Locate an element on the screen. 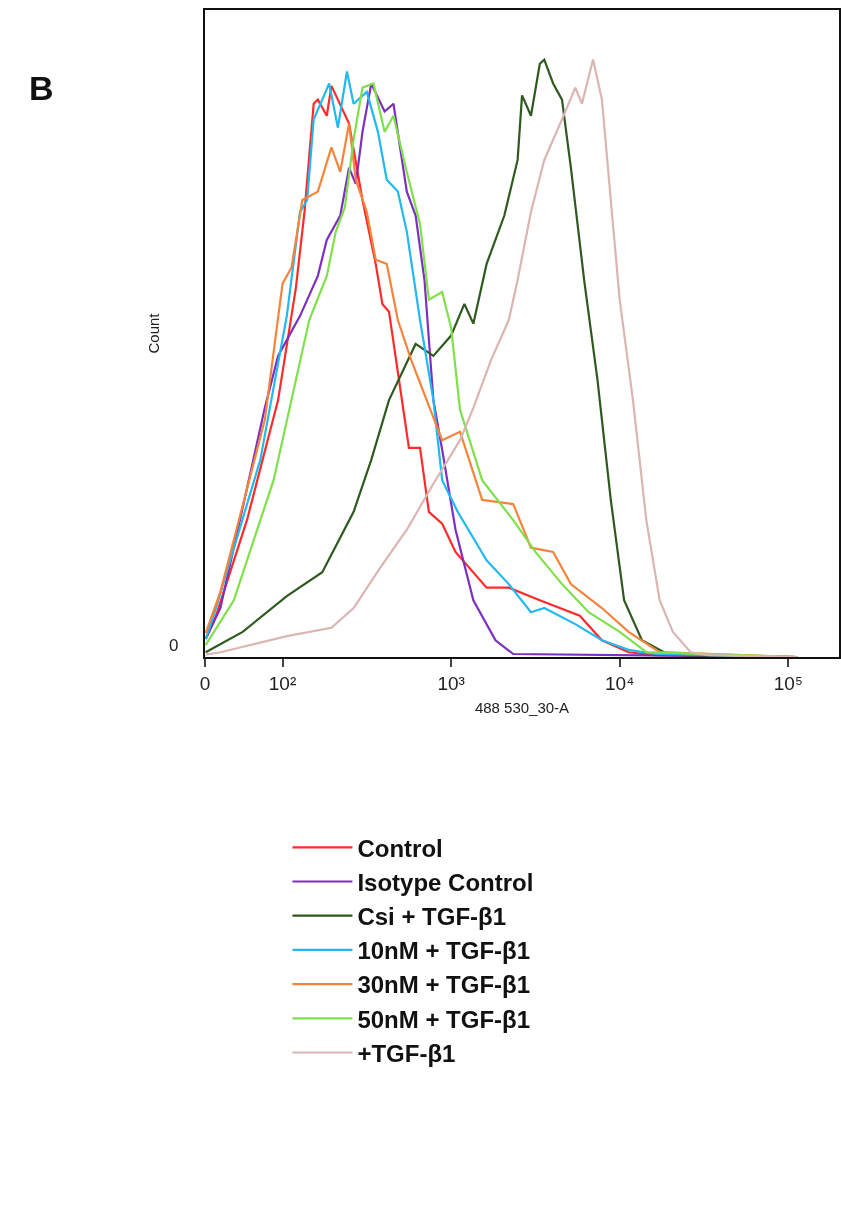  legend-label: 30nM + TGF-β1 is located at coordinates (444, 985).